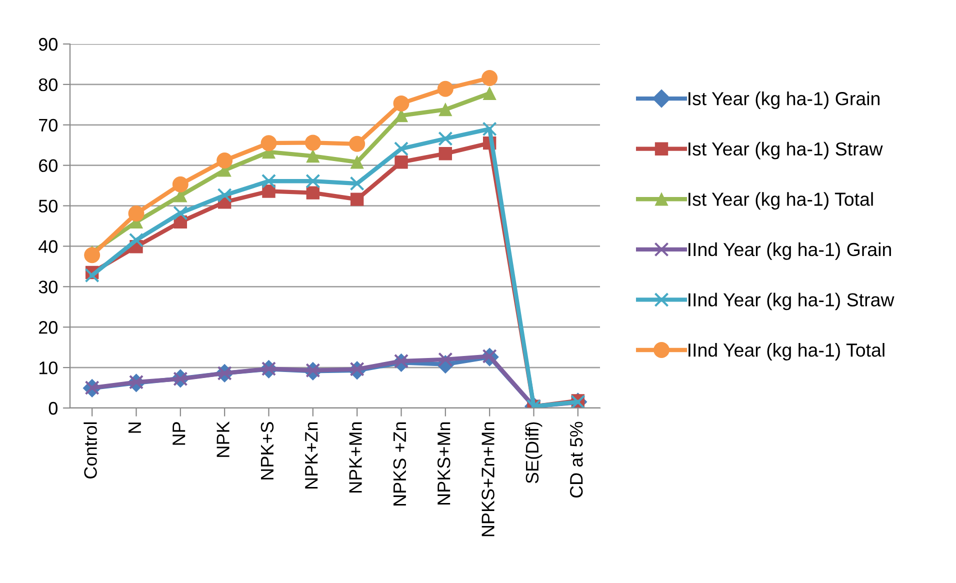  I want to click on y-tick-label: 30, so click(48, 287).